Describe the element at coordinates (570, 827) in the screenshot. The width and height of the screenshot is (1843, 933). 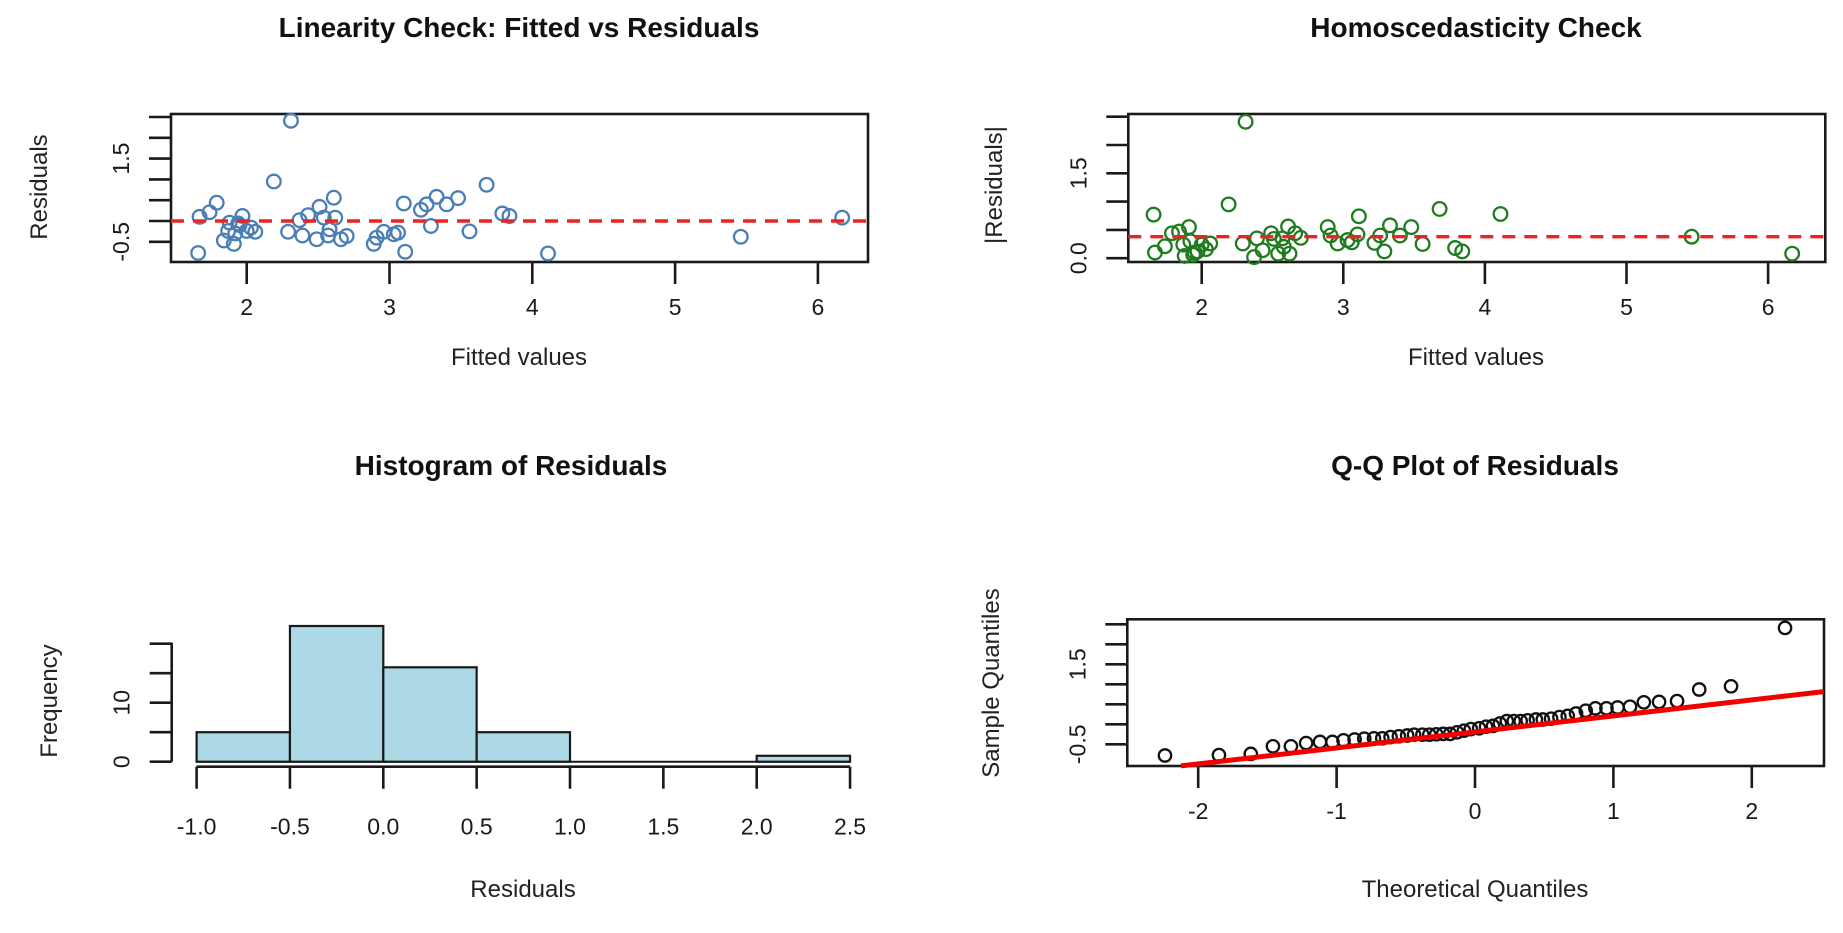
I see `x-tick-label: 1.0` at that location.